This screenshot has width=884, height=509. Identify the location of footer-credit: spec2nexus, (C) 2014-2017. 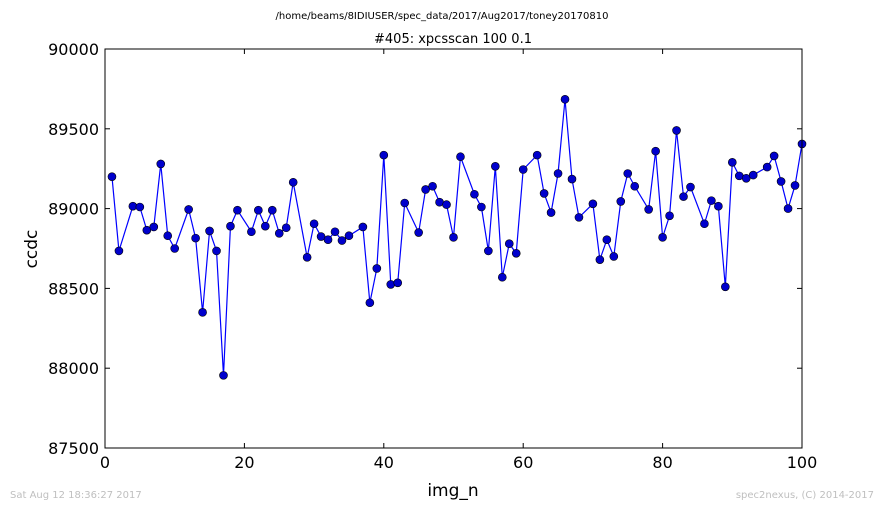
(805, 495).